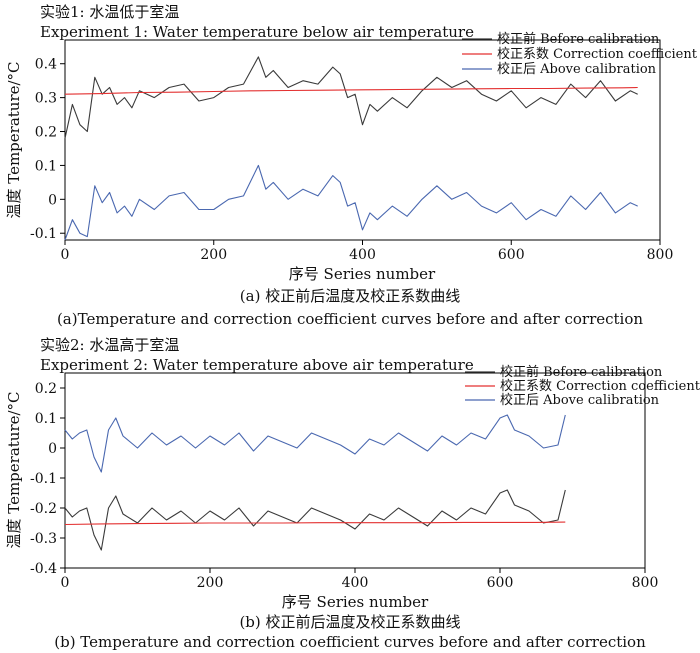  I want to click on chart-b-legend-after-label: 校正后 Above calibration, so click(580, 400).